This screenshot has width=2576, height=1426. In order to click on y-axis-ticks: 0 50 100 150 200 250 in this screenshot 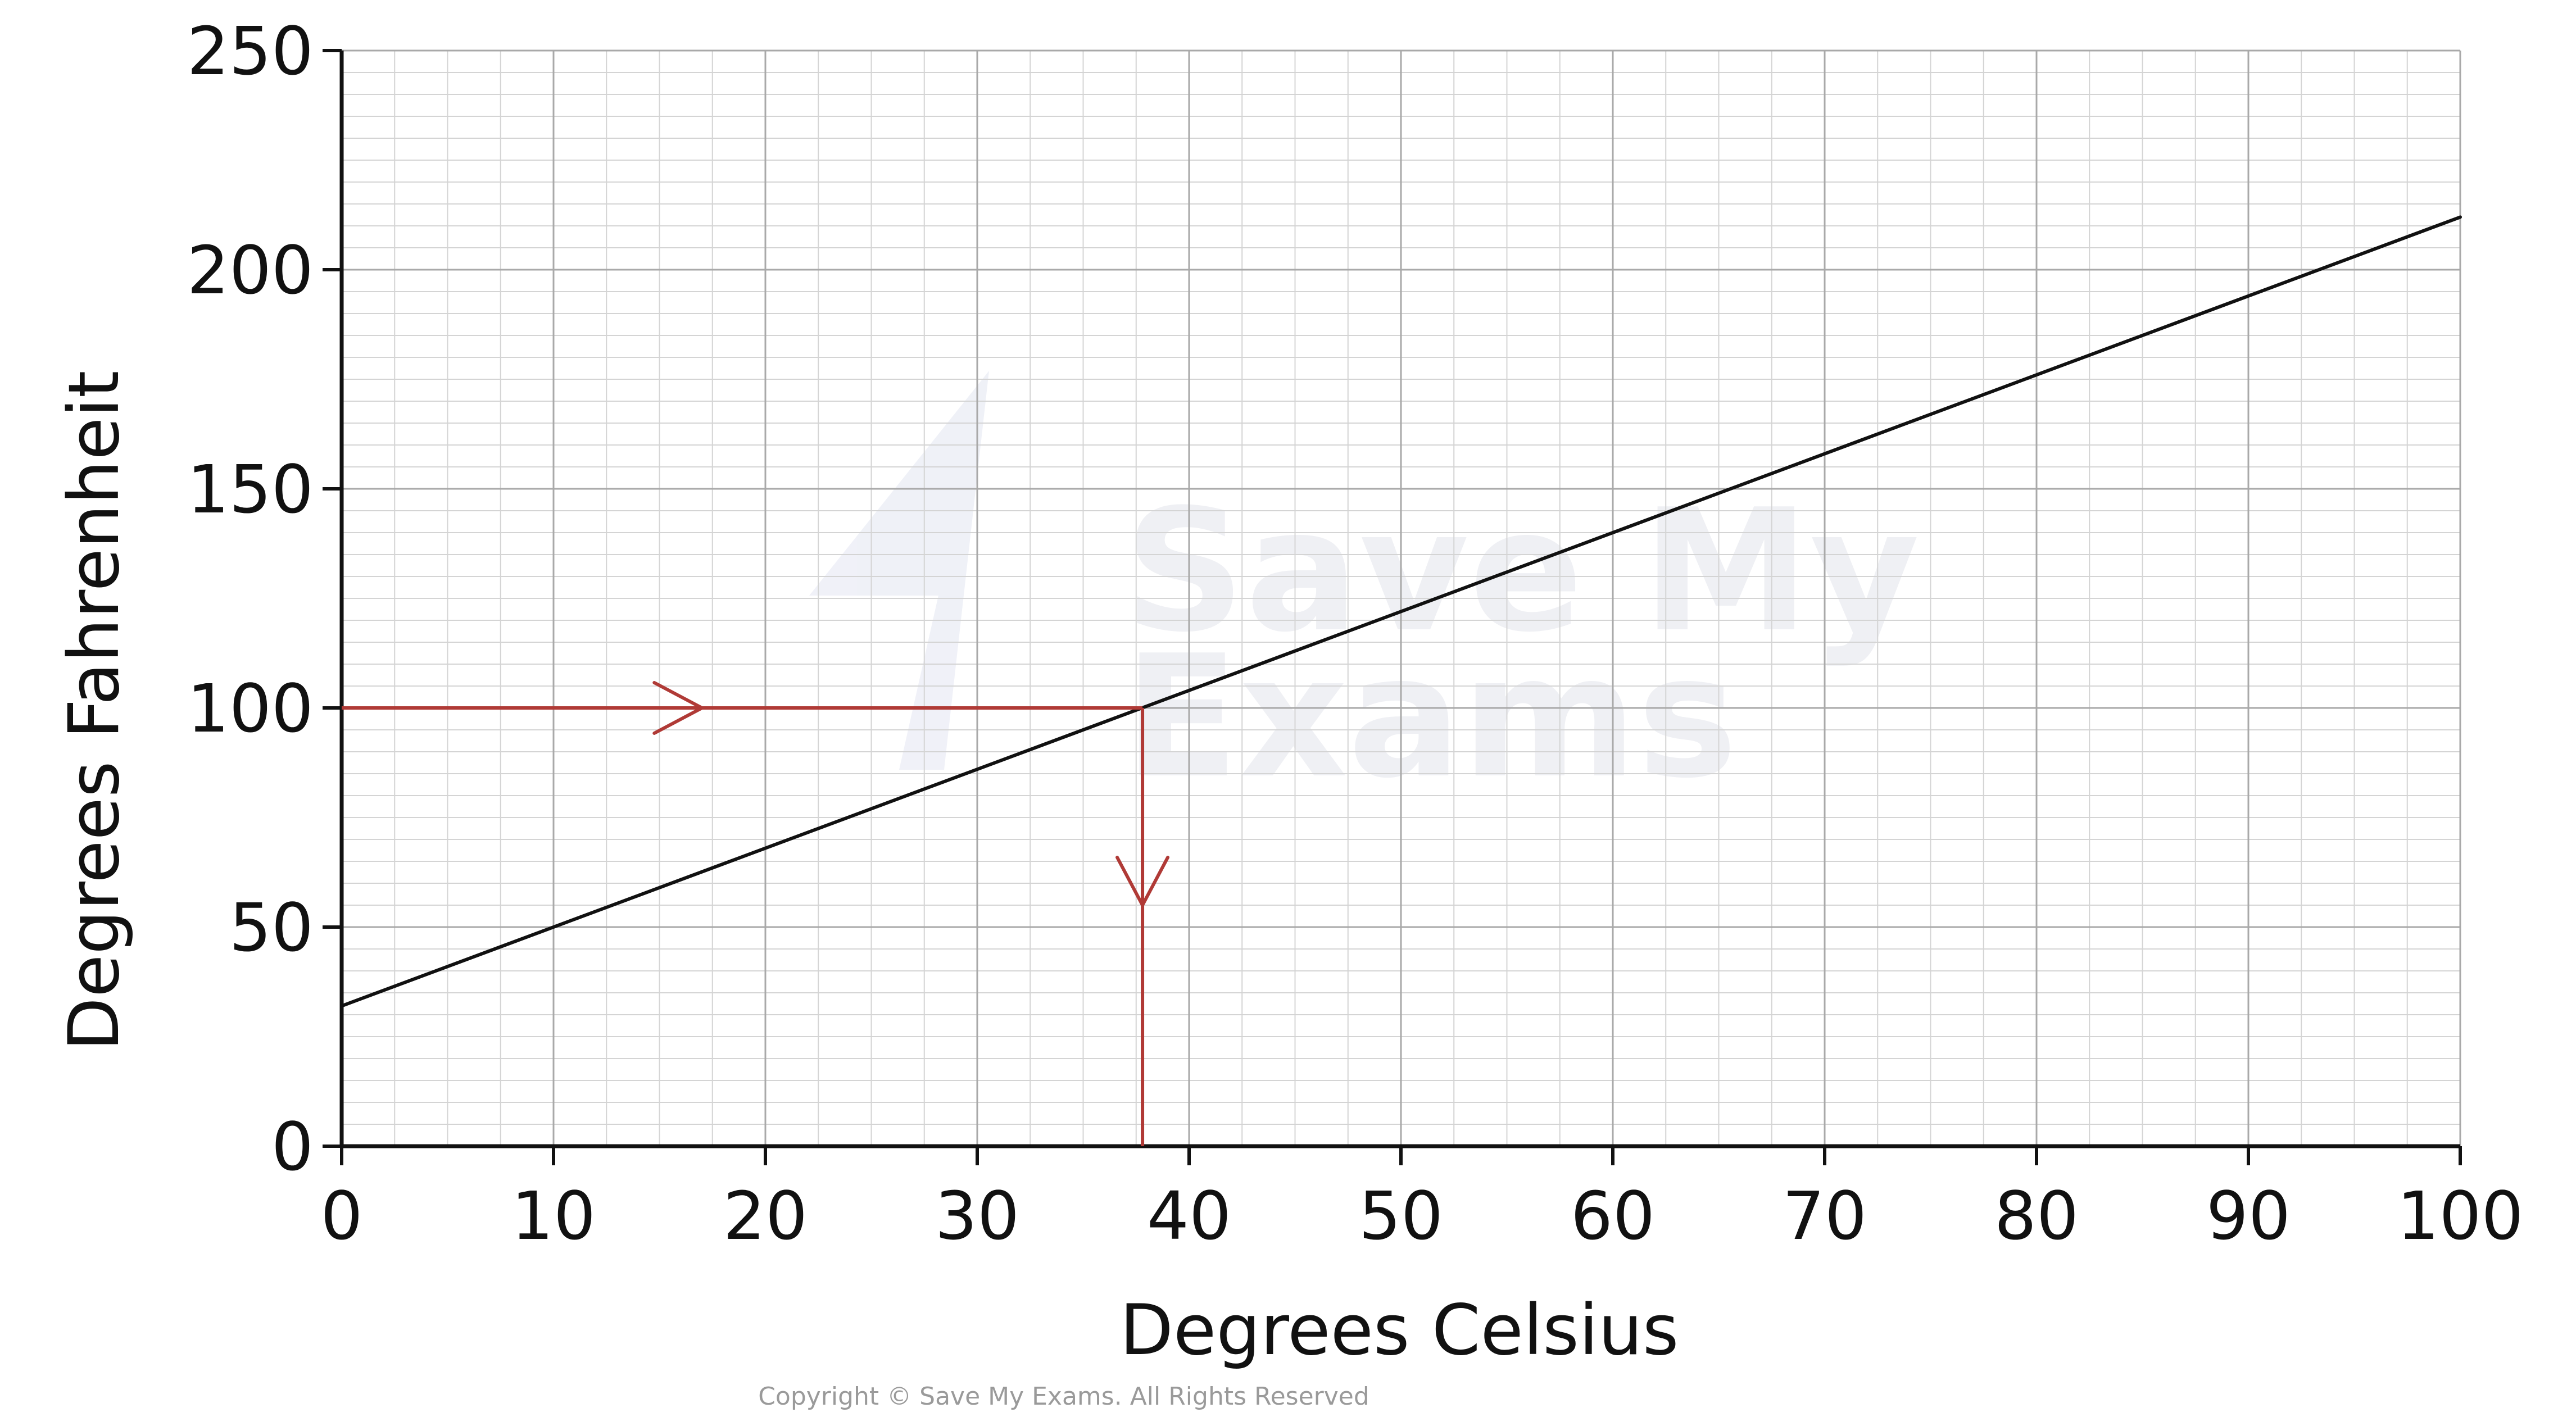, I will do `click(264, 599)`.